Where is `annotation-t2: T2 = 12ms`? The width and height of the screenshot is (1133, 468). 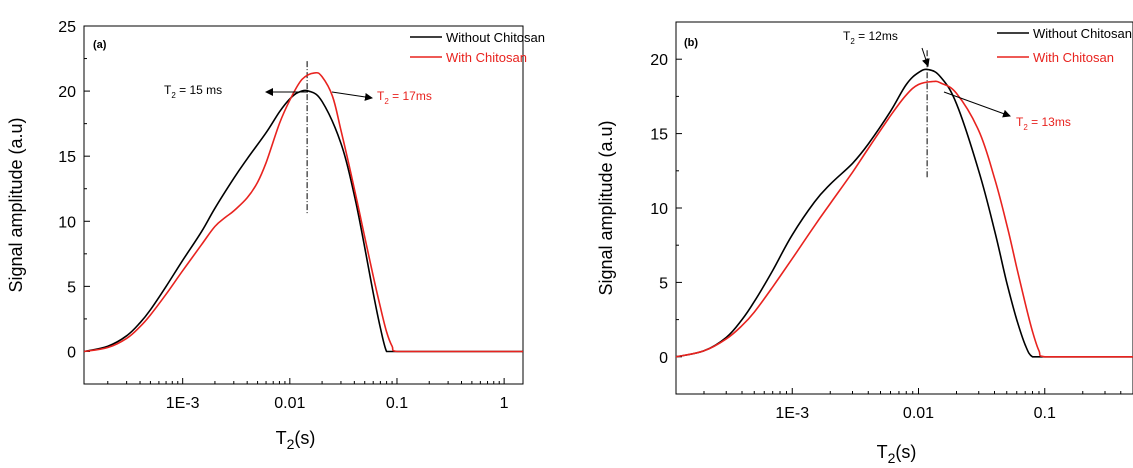
annotation-t2: T2 = 12ms is located at coordinates (870, 37).